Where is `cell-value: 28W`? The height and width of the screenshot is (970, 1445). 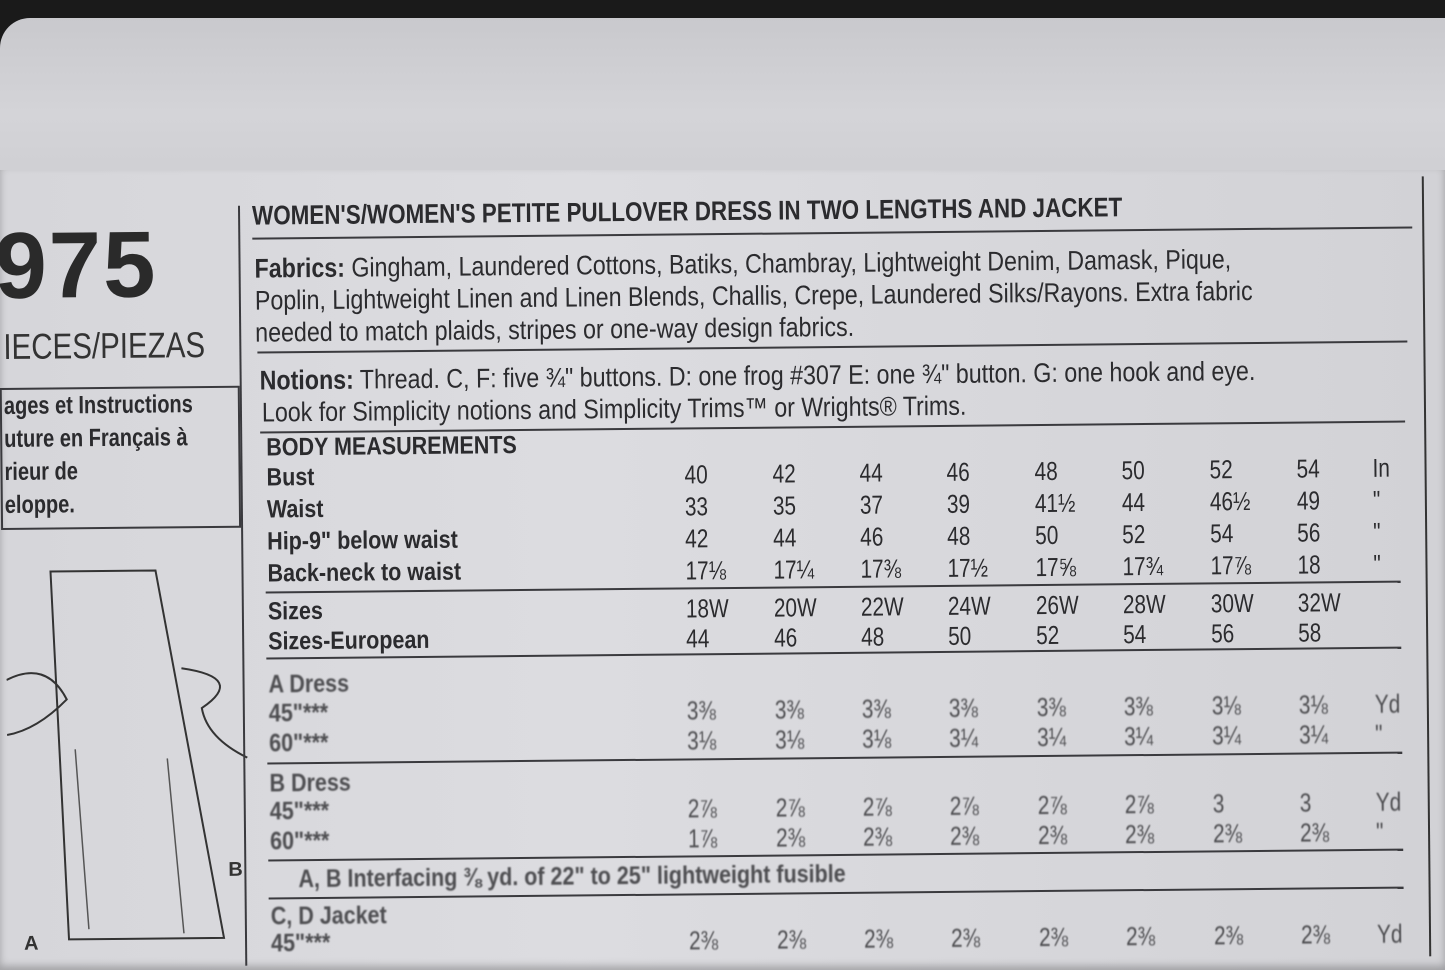
cell-value: 28W is located at coordinates (1144, 604).